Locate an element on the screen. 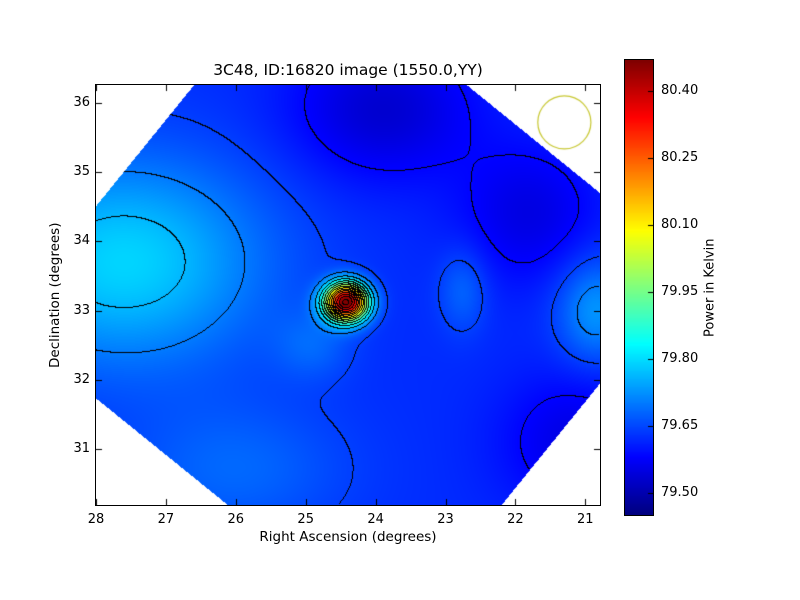 The width and height of the screenshot is (800, 600). colorbar-tick-label: 79.95 is located at coordinates (680, 291).